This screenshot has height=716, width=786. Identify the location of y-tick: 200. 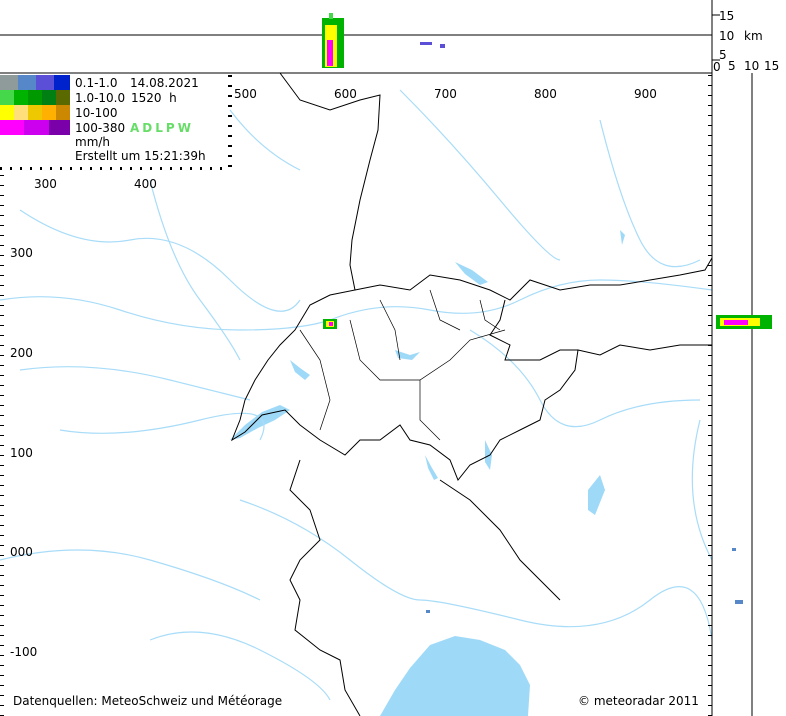
(21, 353).